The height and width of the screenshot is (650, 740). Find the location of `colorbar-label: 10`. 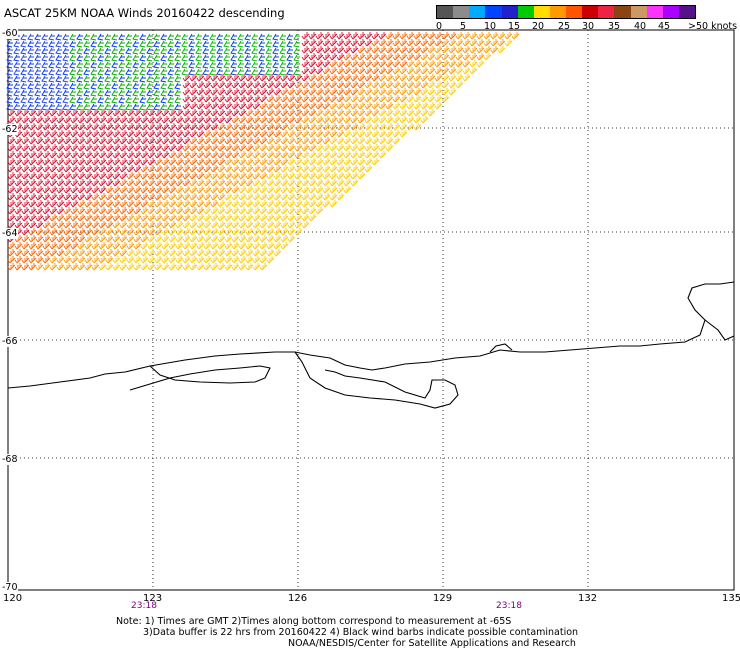

colorbar-label: 10 is located at coordinates (490, 26).